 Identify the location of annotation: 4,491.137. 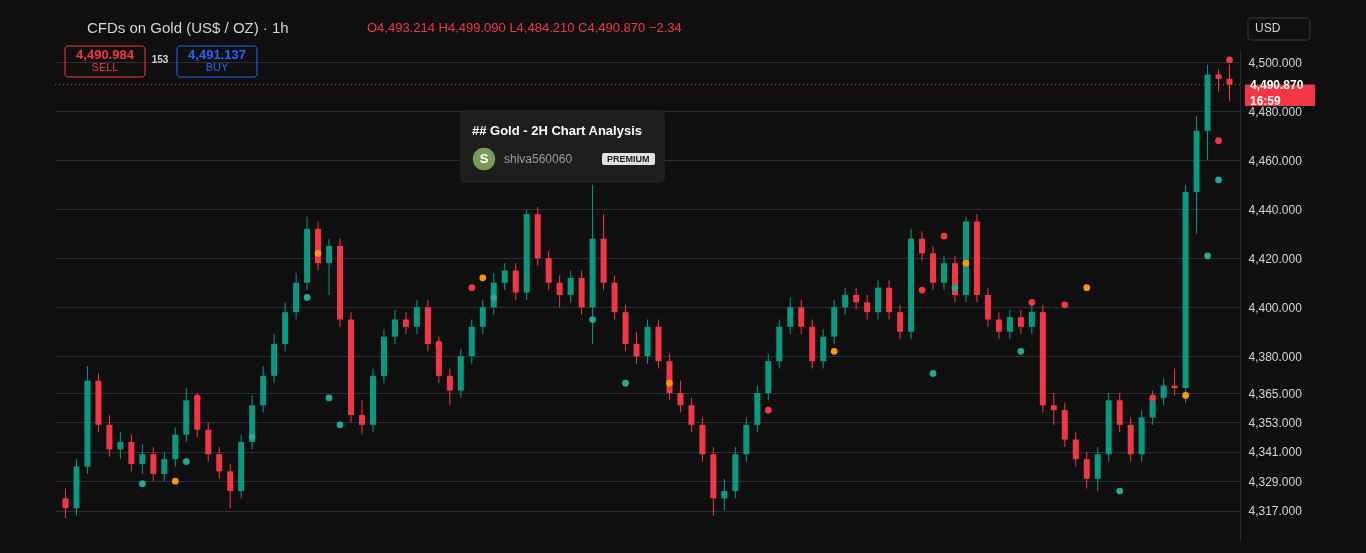
(217, 54).